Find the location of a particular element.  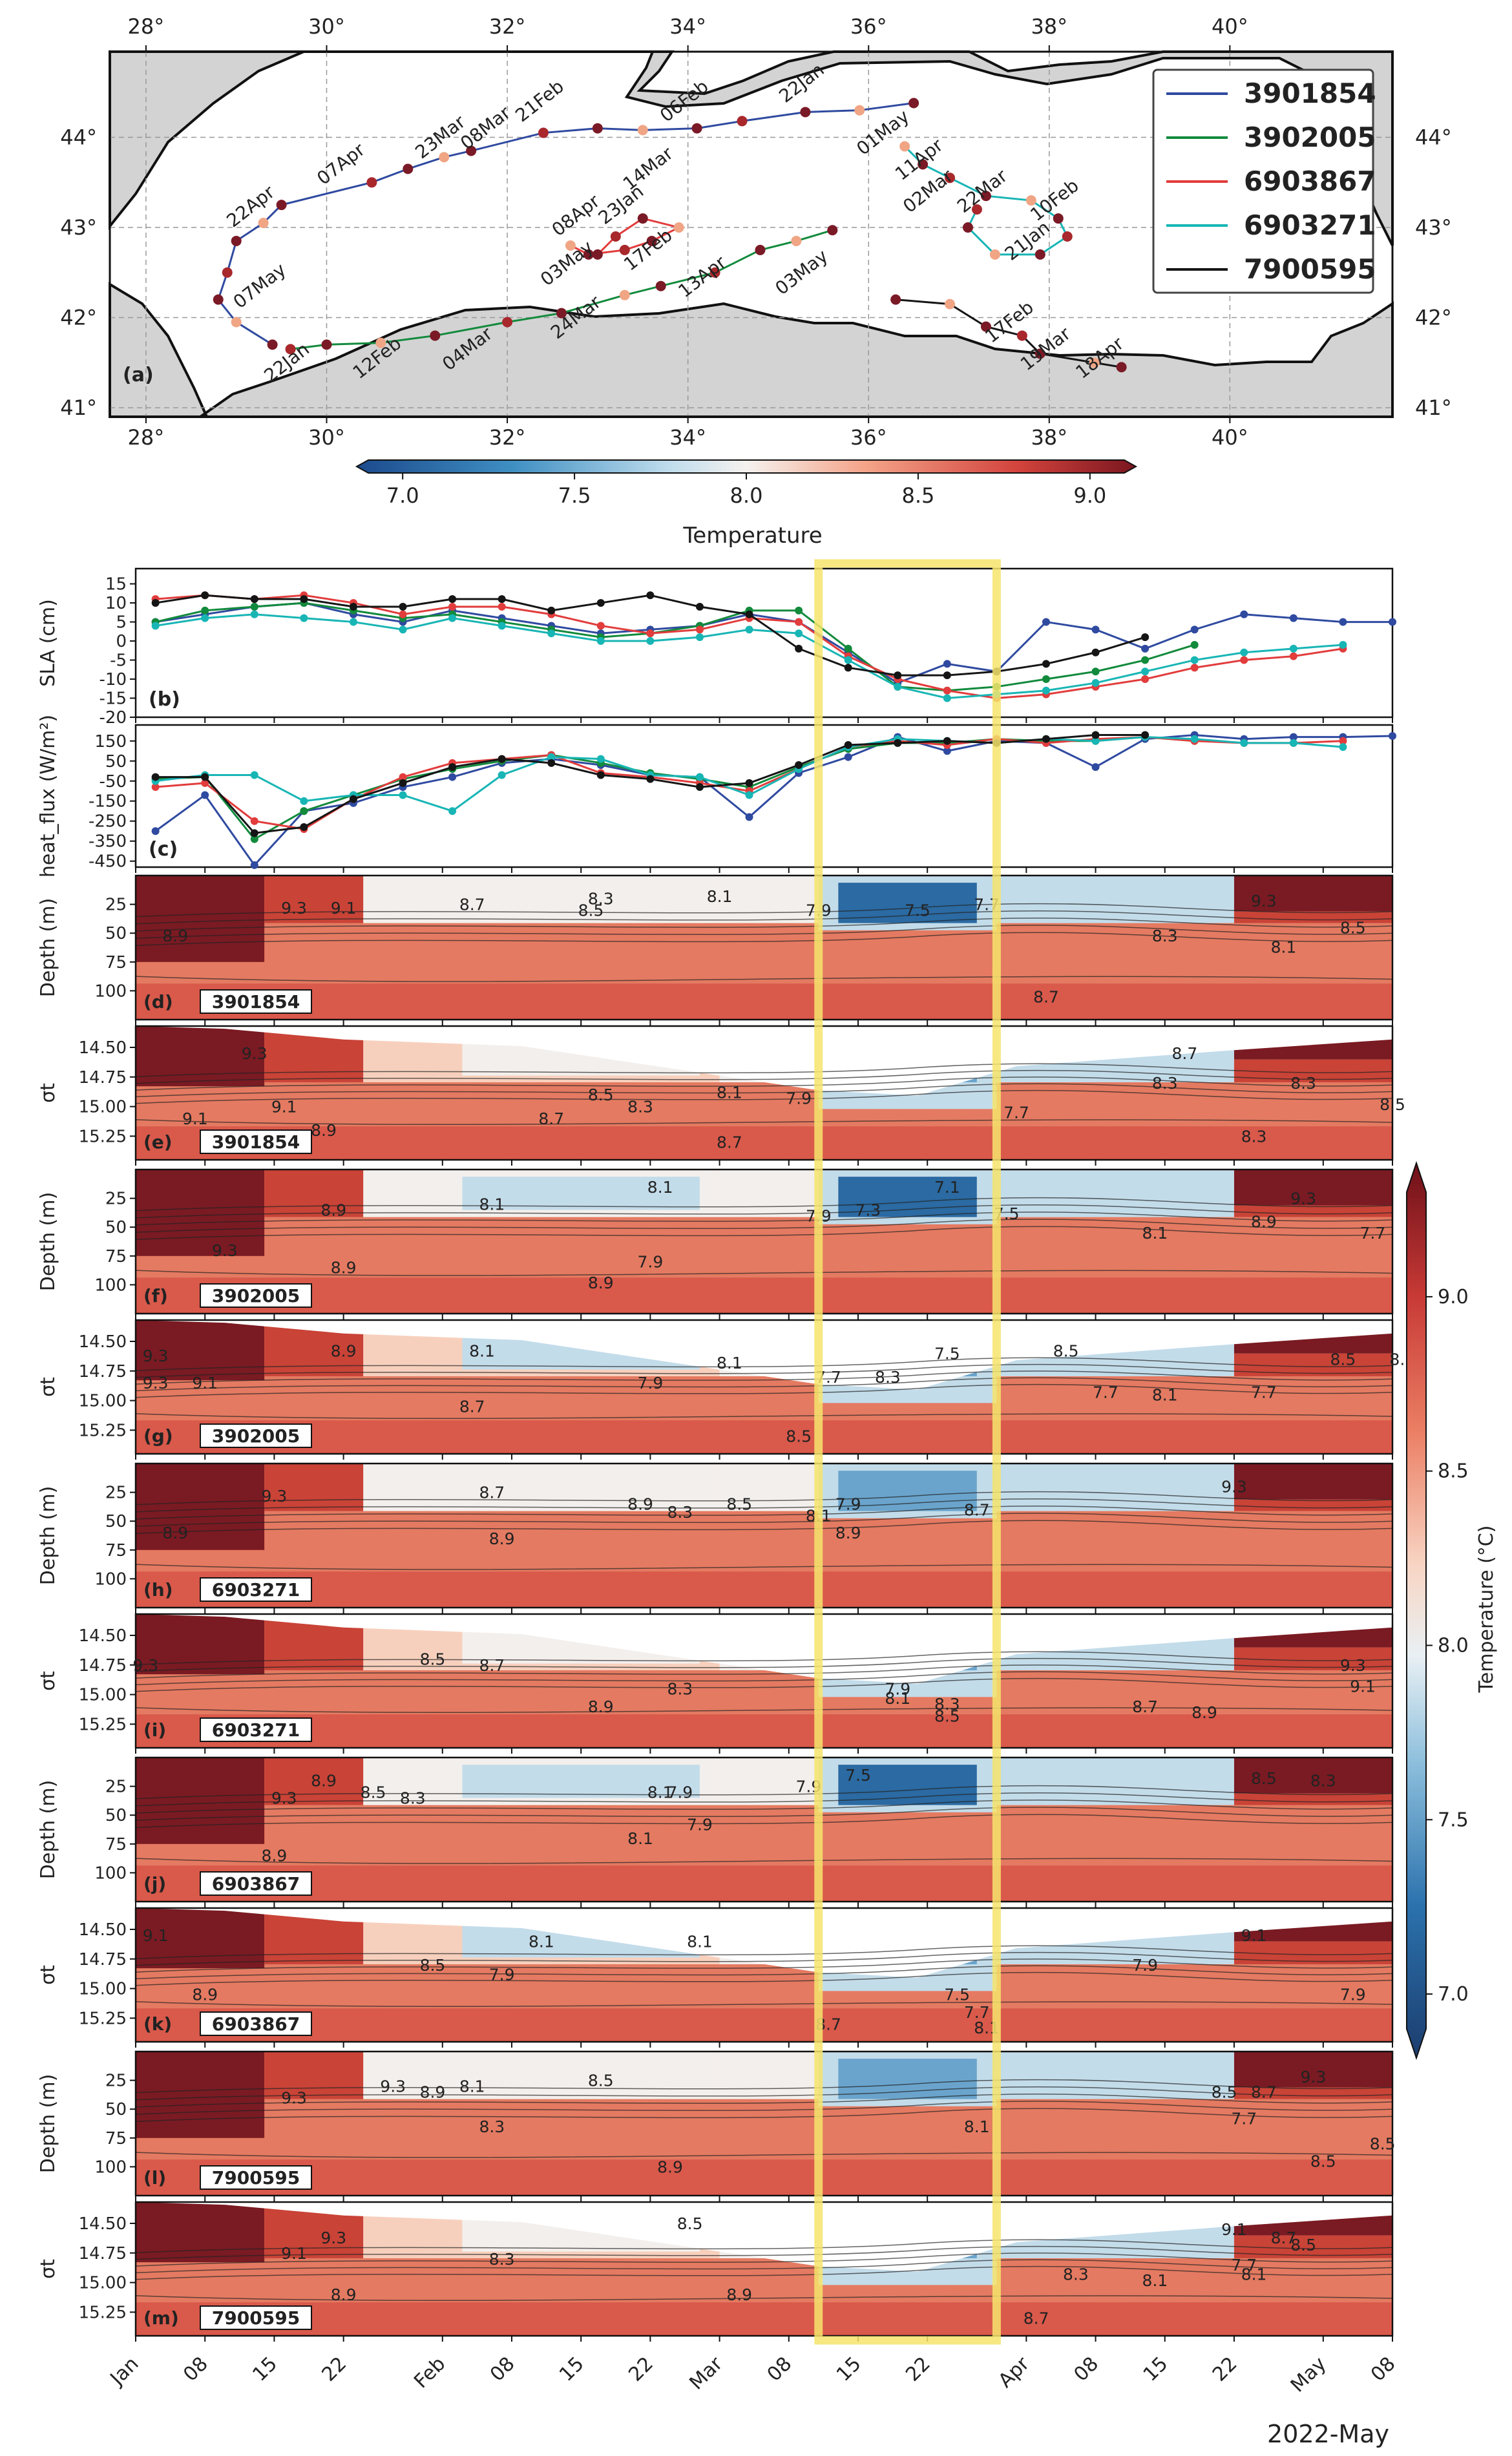

map-x-tick-bottom: 38° is located at coordinates (1049, 437).